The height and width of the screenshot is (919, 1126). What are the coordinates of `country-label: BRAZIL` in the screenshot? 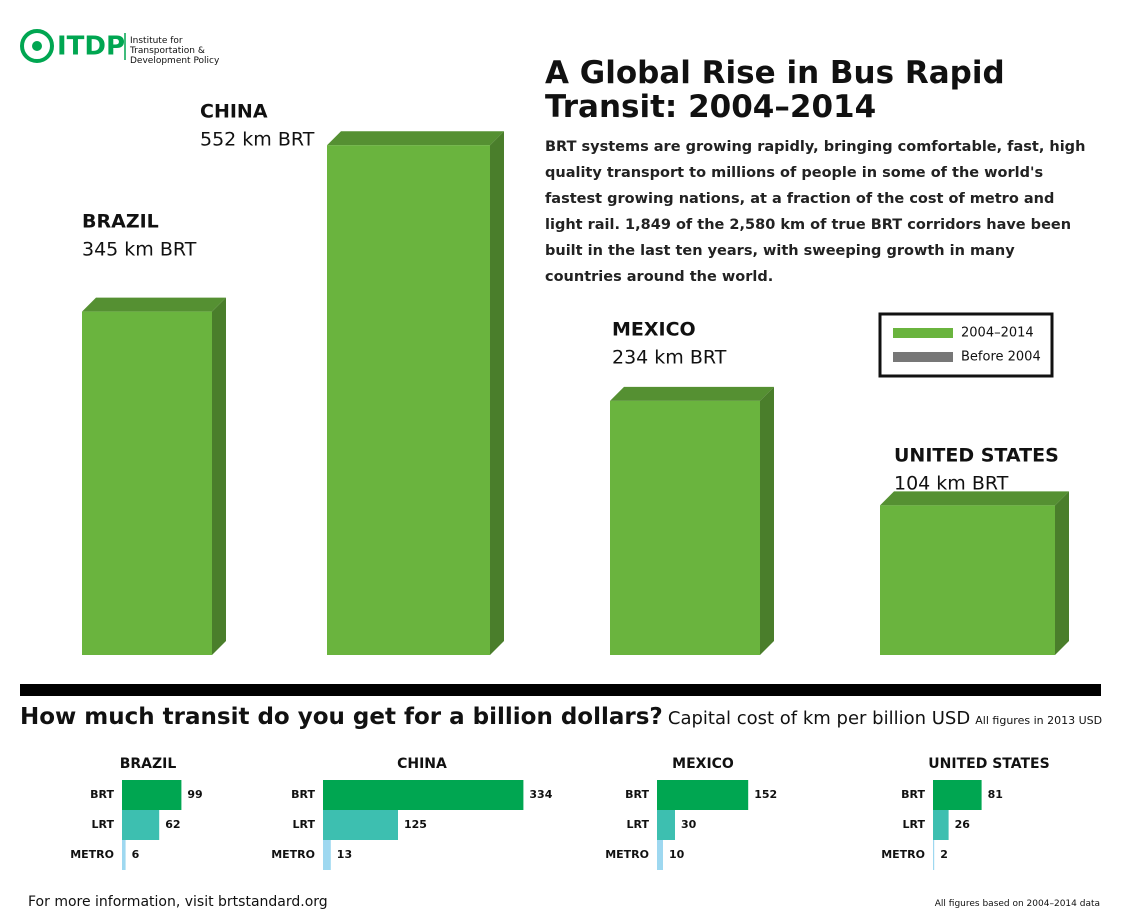 It's located at (120, 222).